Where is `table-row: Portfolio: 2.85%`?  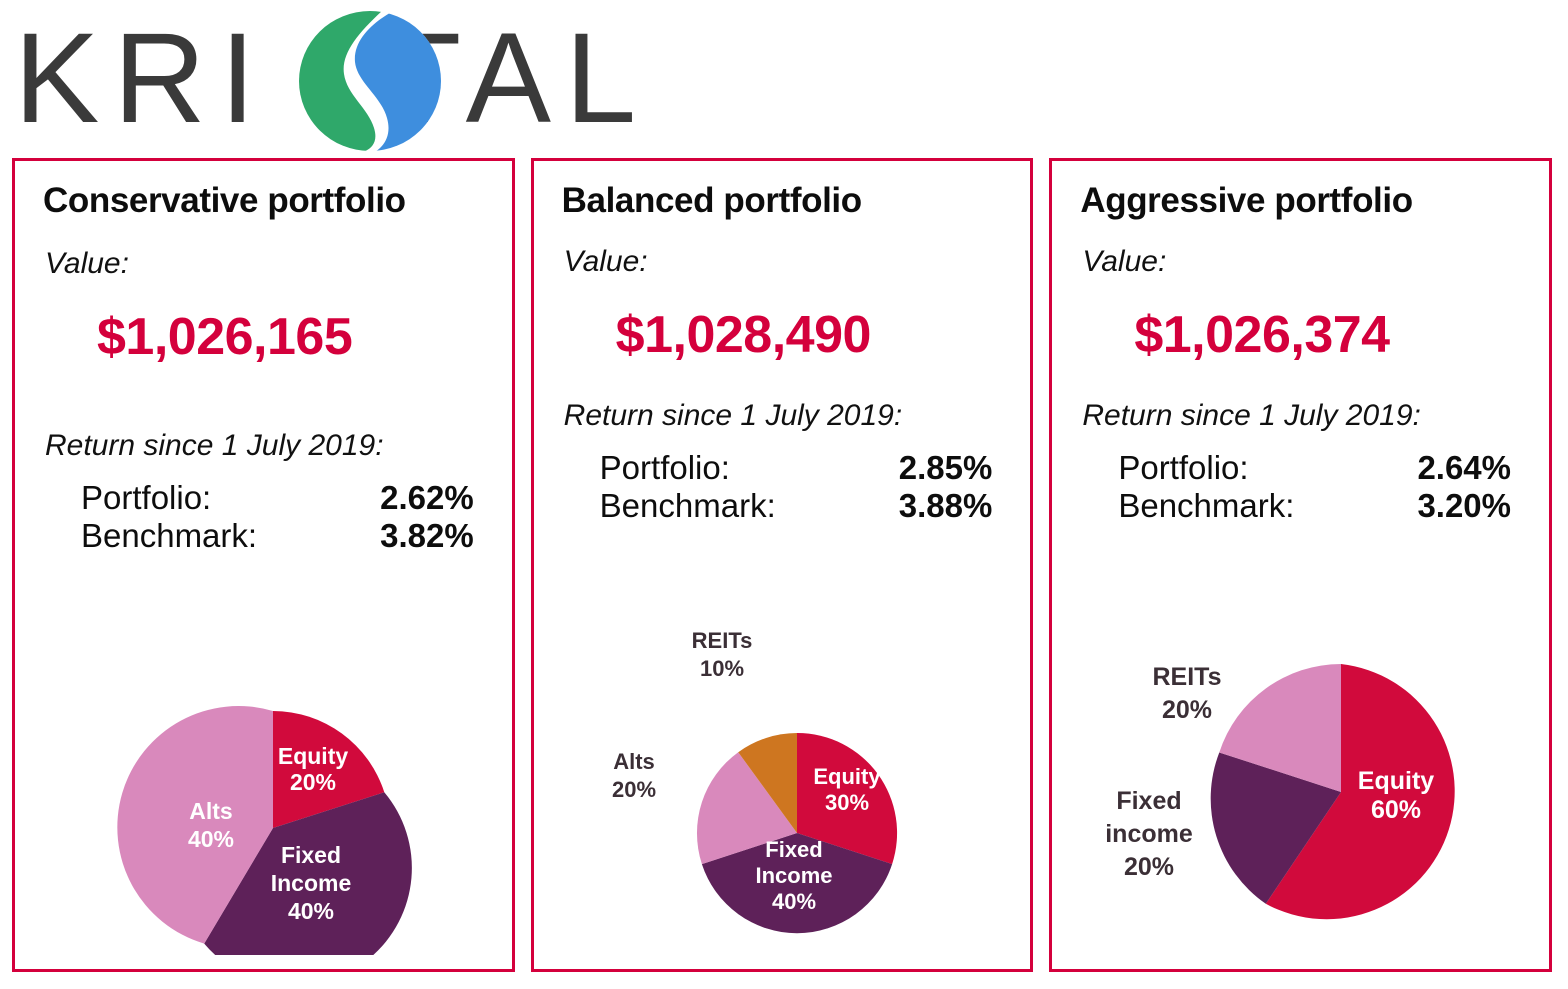 table-row: Portfolio: 2.85% is located at coordinates (796, 468).